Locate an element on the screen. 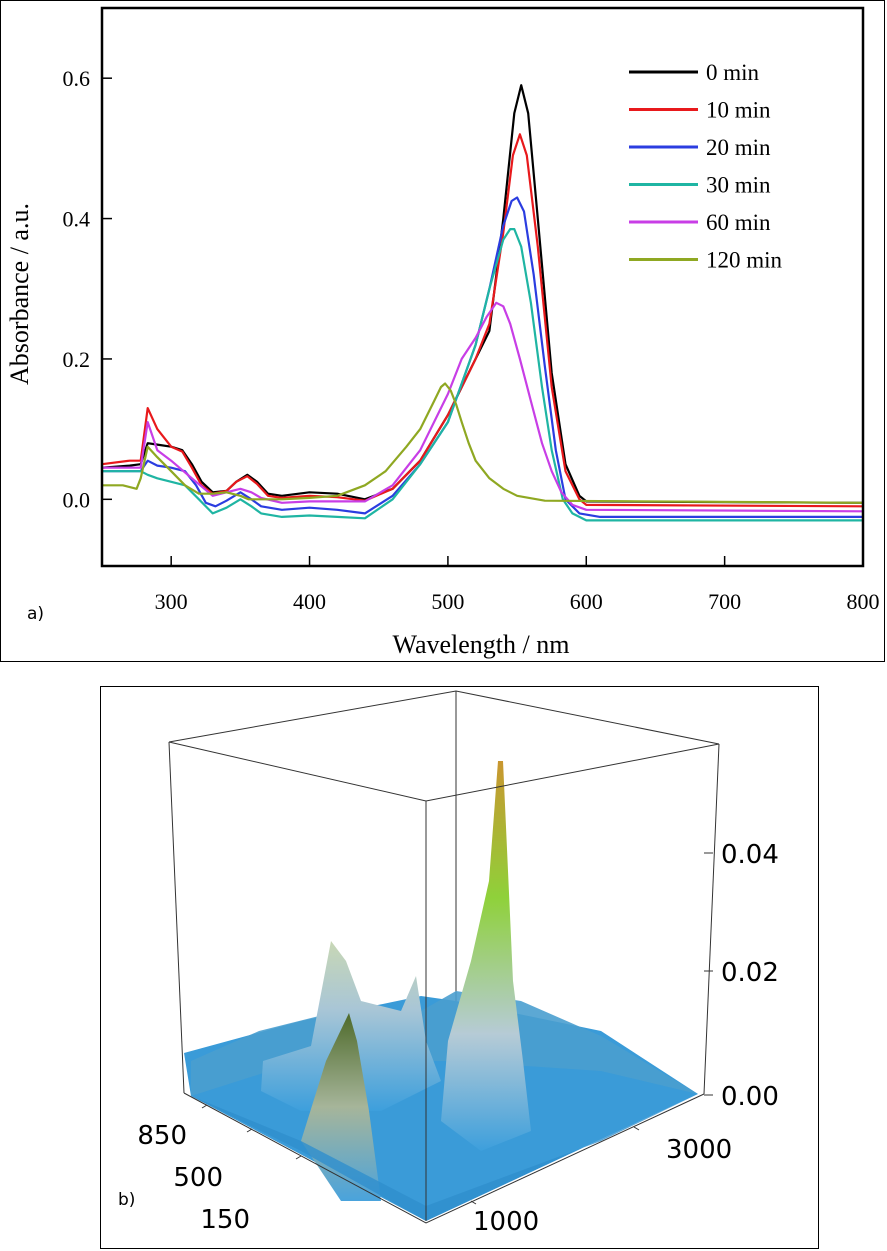  x-axis-label: Wavelength / nm is located at coordinates (481, 644).